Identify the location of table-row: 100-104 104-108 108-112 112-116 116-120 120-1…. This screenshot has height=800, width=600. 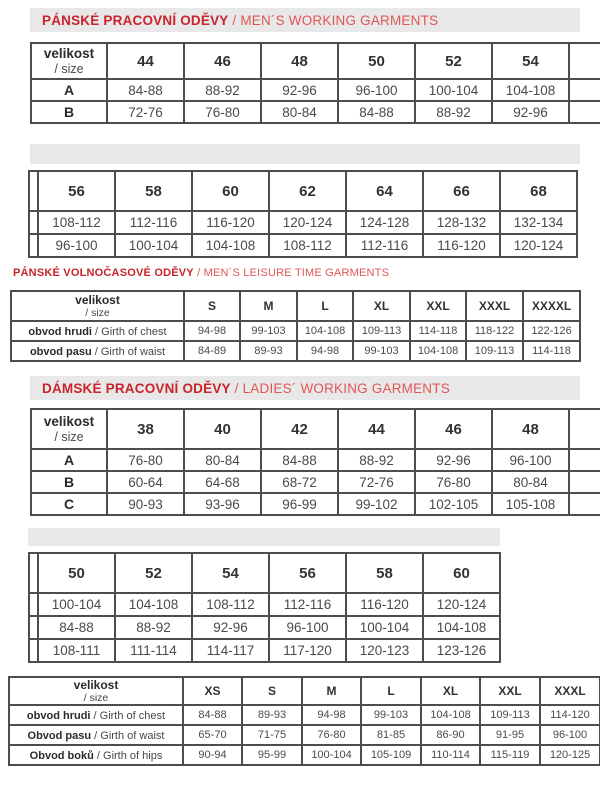
(264, 604).